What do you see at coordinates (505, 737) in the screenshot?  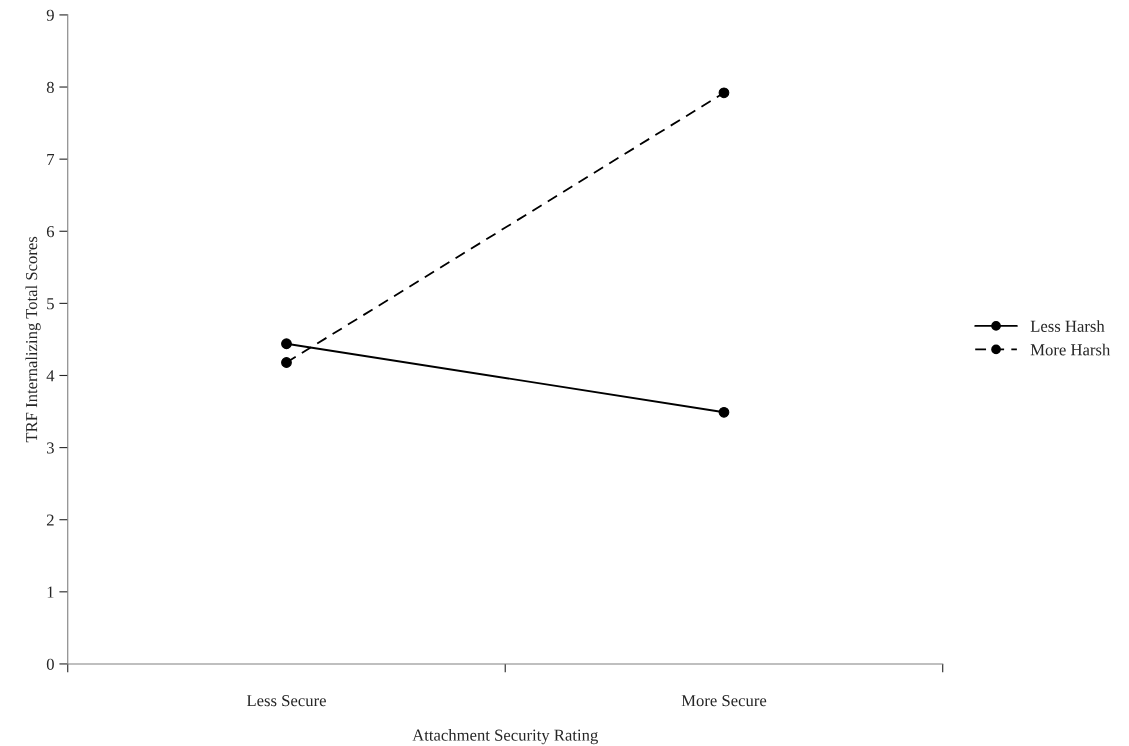 I see `x-axis-title: Attachment Security Rating` at bounding box center [505, 737].